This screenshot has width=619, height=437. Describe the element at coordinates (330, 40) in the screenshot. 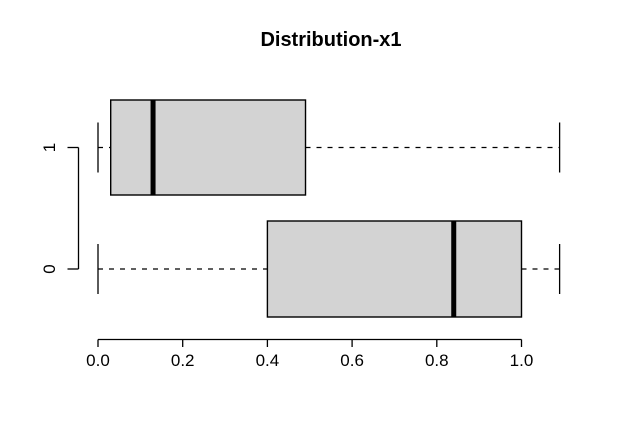

I see `chart-title: Distribution-x1` at that location.